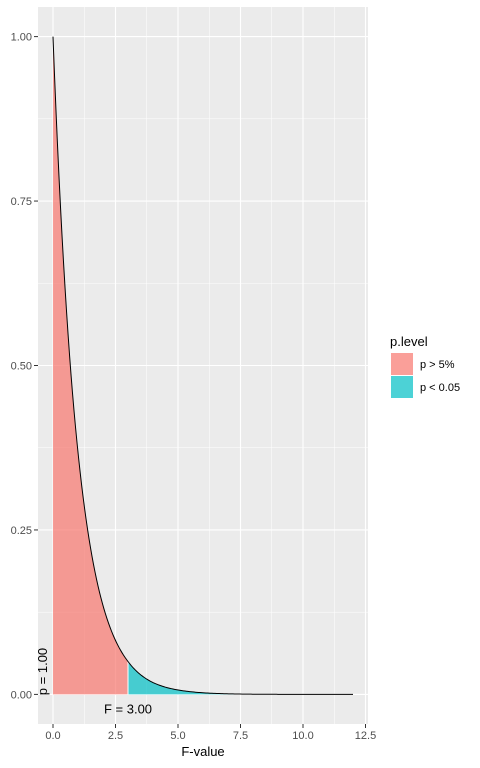  I want to click on annotation-p-value: p = 1.00, so click(42, 671).